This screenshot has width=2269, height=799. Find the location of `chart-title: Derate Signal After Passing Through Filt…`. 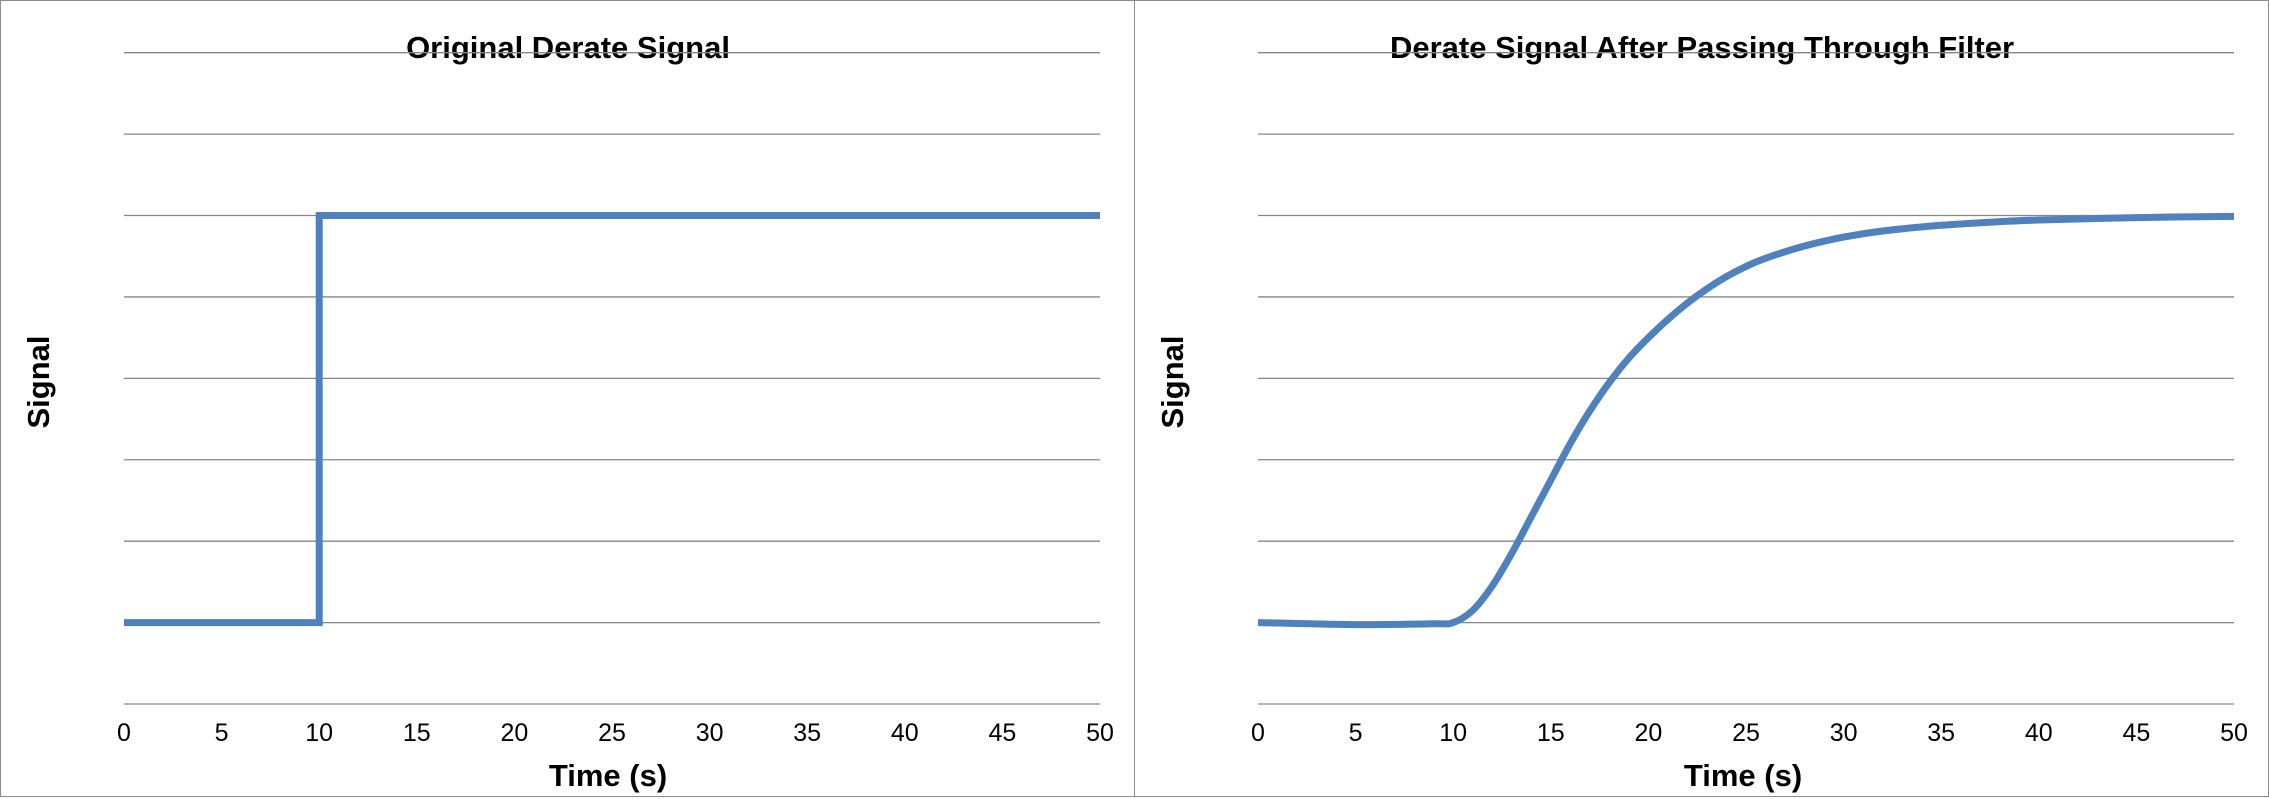

chart-title: Derate Signal After Passing Through Filt… is located at coordinates (1702, 47).